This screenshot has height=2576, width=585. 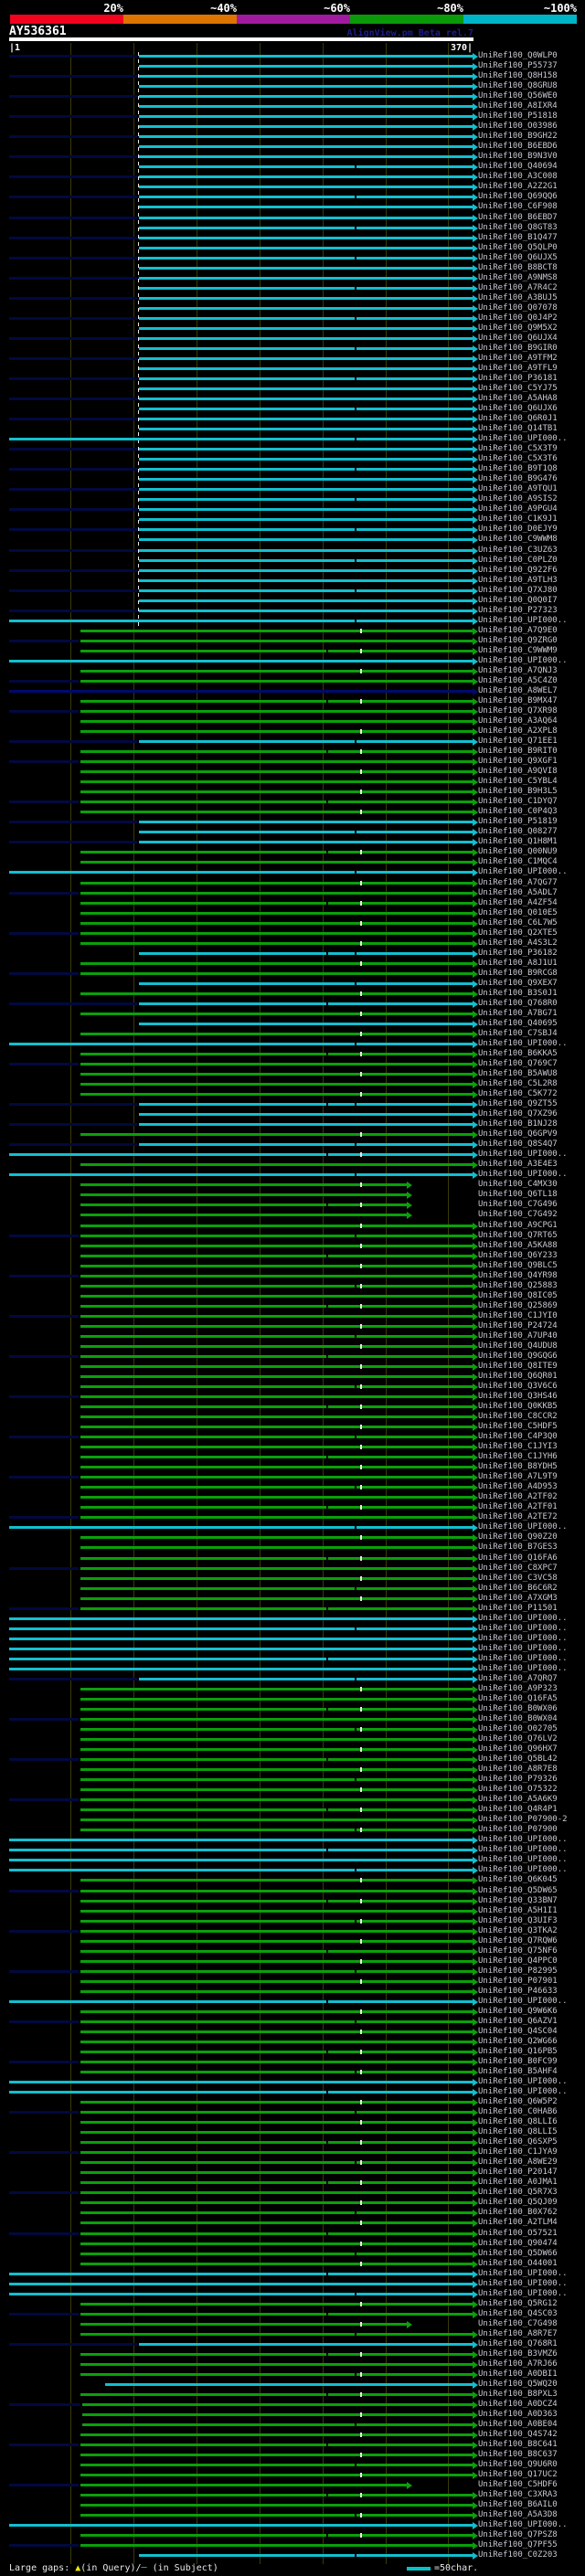 What do you see at coordinates (518, 1386) in the screenshot?
I see `hit-label: UniRef100_Q3V6C6` at bounding box center [518, 1386].